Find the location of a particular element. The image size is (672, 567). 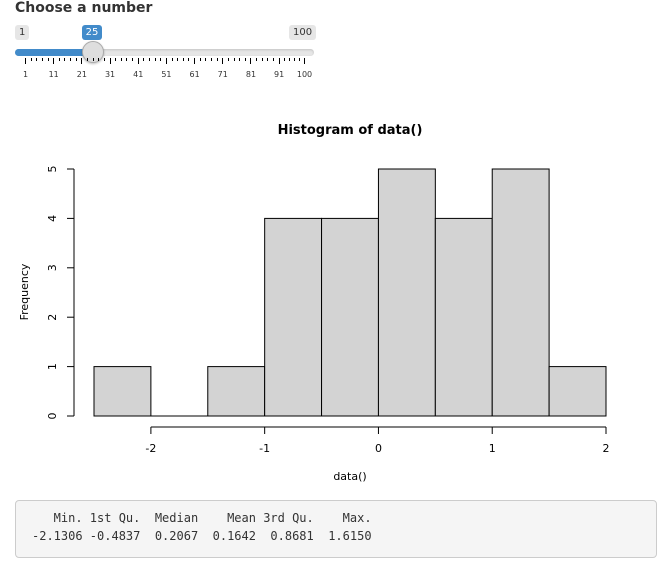

slider-value-badge: 25 is located at coordinates (92, 32).